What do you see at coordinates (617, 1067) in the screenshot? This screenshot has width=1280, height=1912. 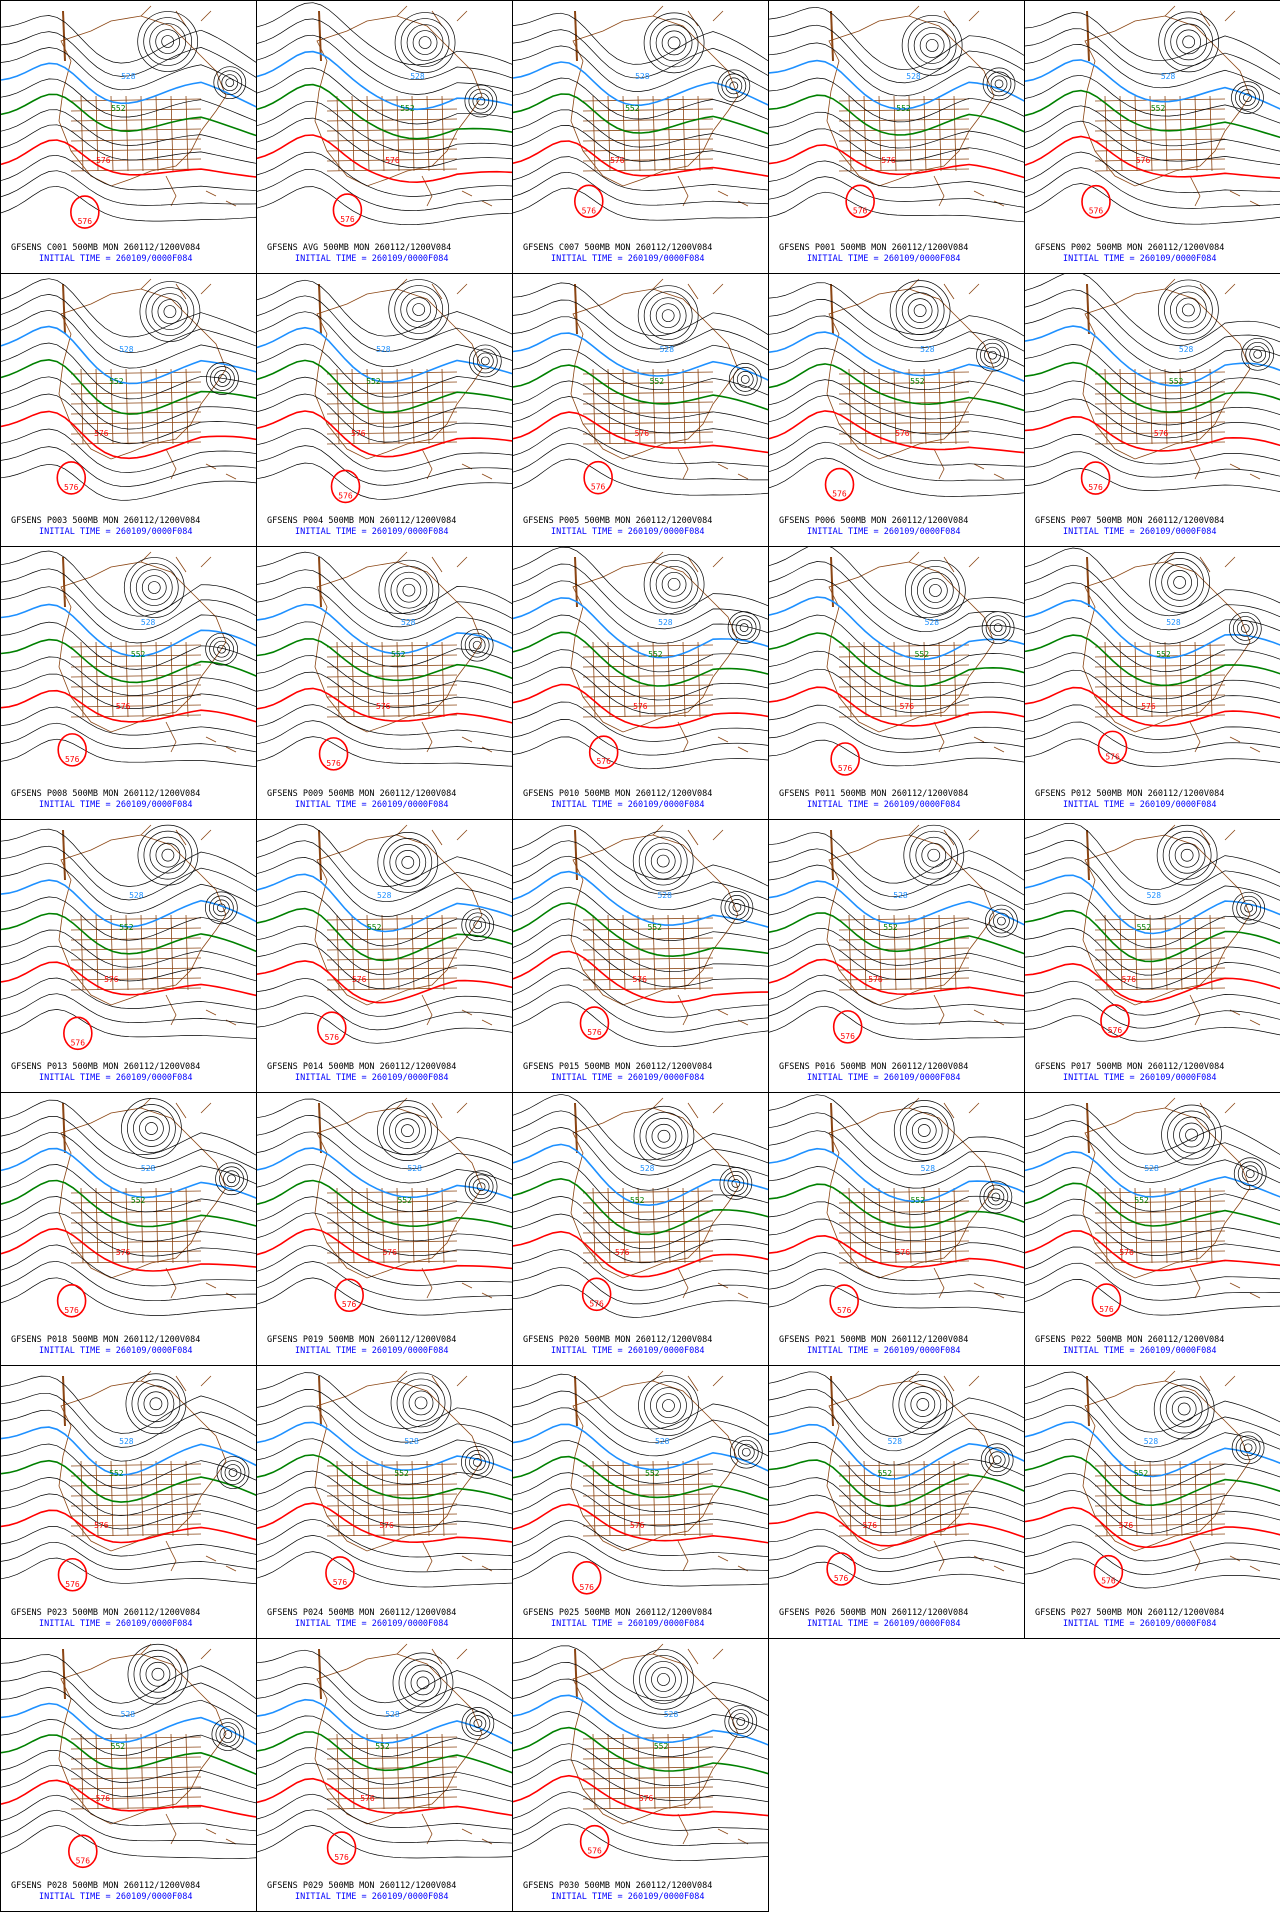 I see `panel-title: GFSENS P015 500MB MON 260112/1200V084` at bounding box center [617, 1067].